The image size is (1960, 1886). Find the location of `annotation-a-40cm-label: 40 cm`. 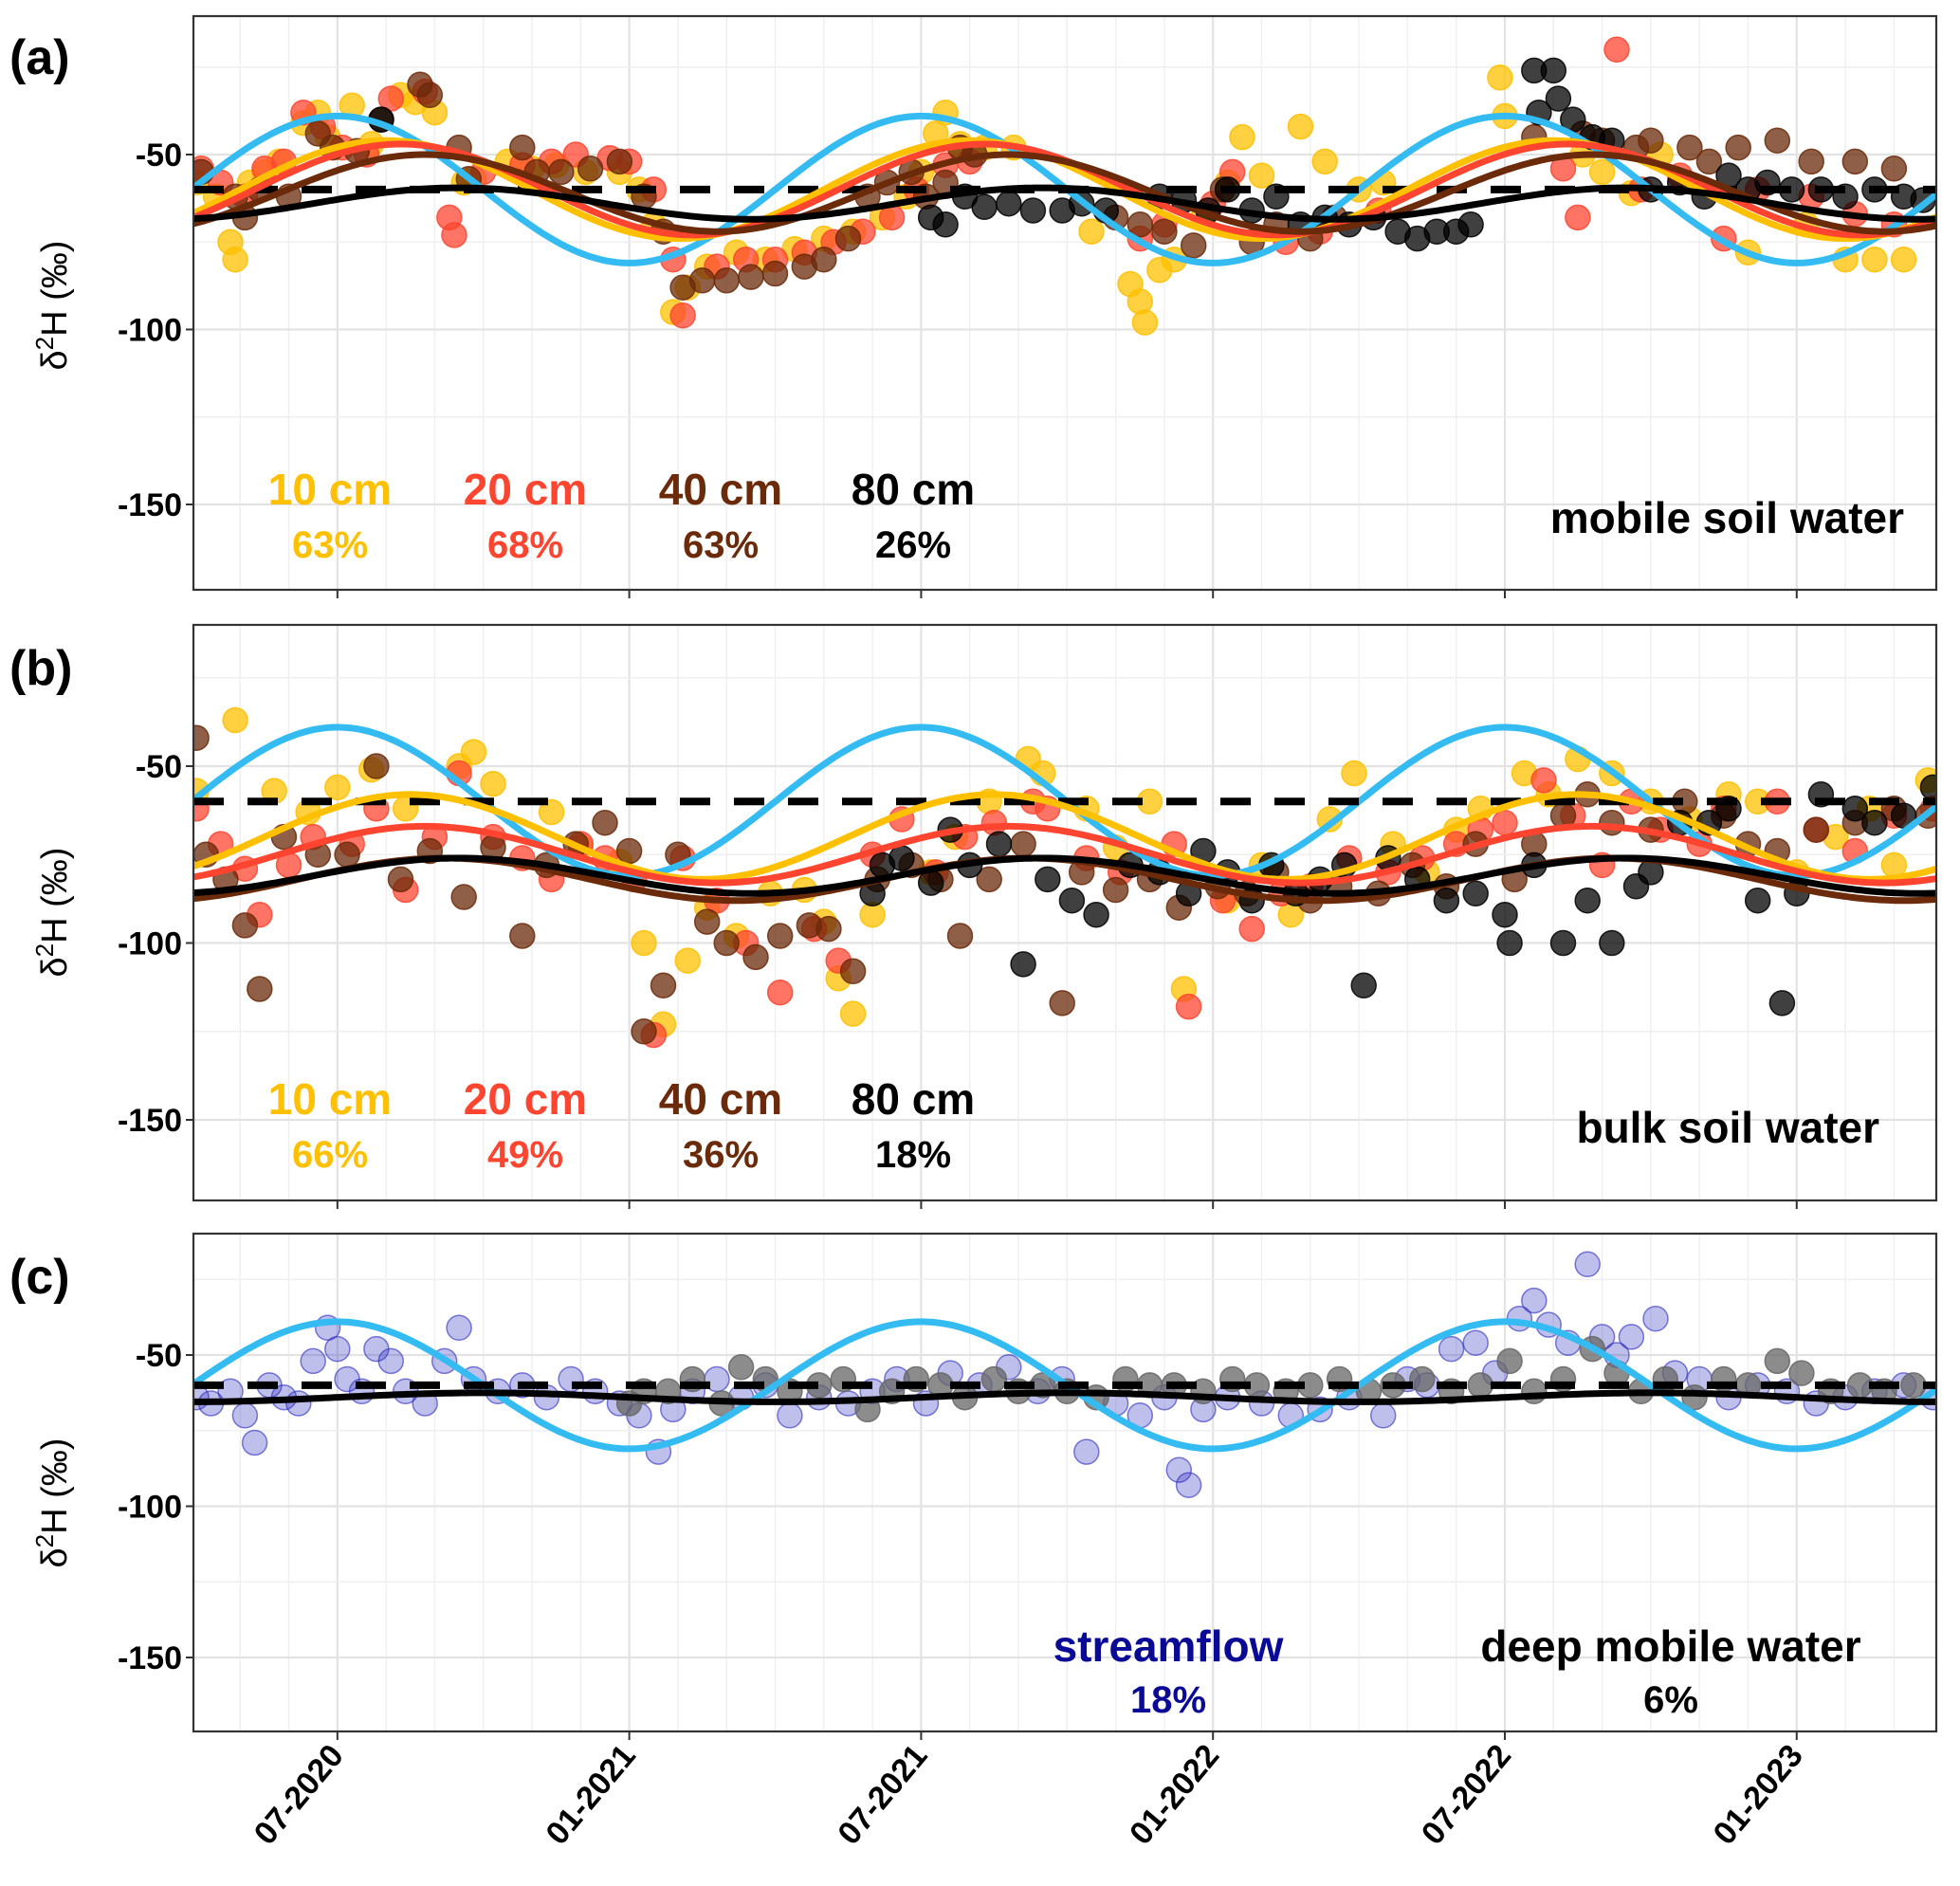

annotation-a-40cm-label: 40 cm is located at coordinates (720, 489).